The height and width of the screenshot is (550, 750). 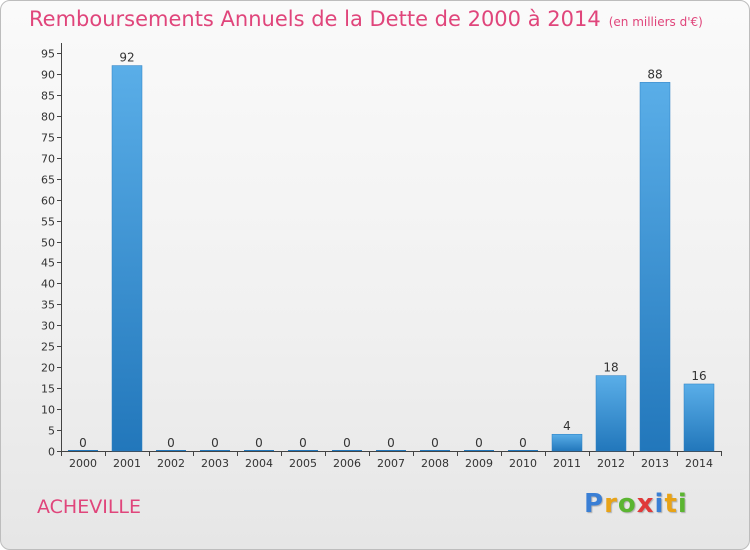 What do you see at coordinates (611, 504) in the screenshot?
I see `logo-letter: r` at bounding box center [611, 504].